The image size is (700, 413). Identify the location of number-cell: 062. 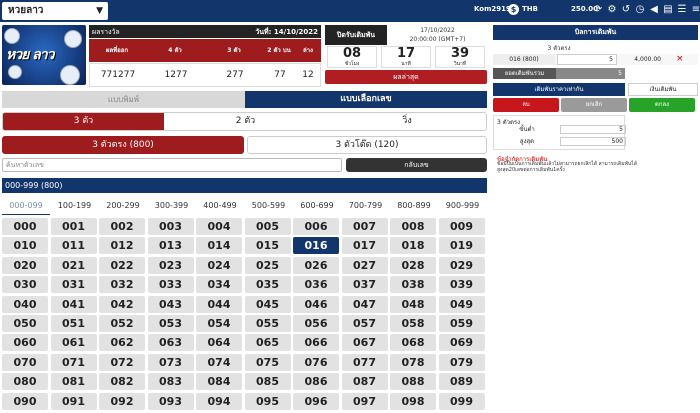
(122, 343).